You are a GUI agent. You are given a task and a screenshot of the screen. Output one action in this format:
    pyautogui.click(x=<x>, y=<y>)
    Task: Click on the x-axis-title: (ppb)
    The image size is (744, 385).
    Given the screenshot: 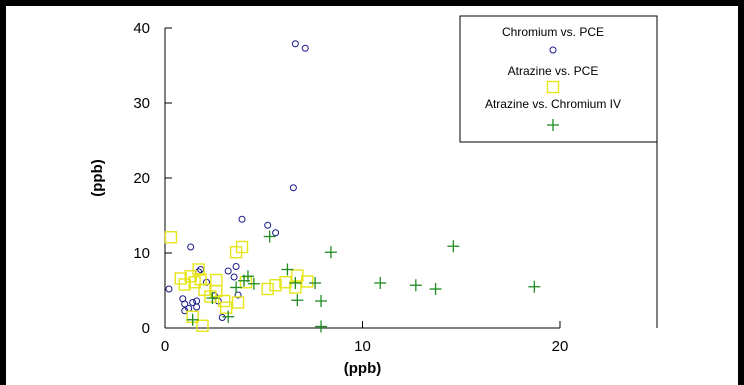 What is the action you would take?
    pyautogui.click(x=362, y=368)
    